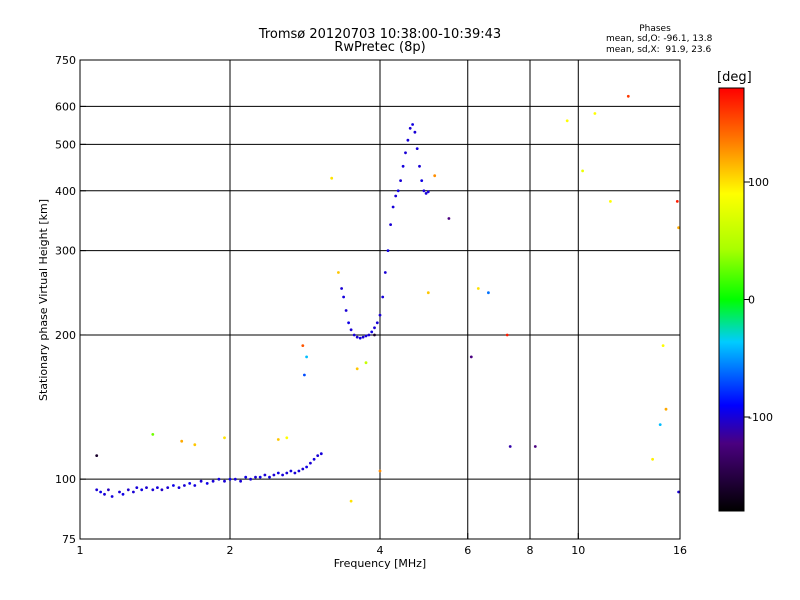 This screenshot has width=800, height=600. I want to click on colorbar-tick-label: -100, so click(760, 417).